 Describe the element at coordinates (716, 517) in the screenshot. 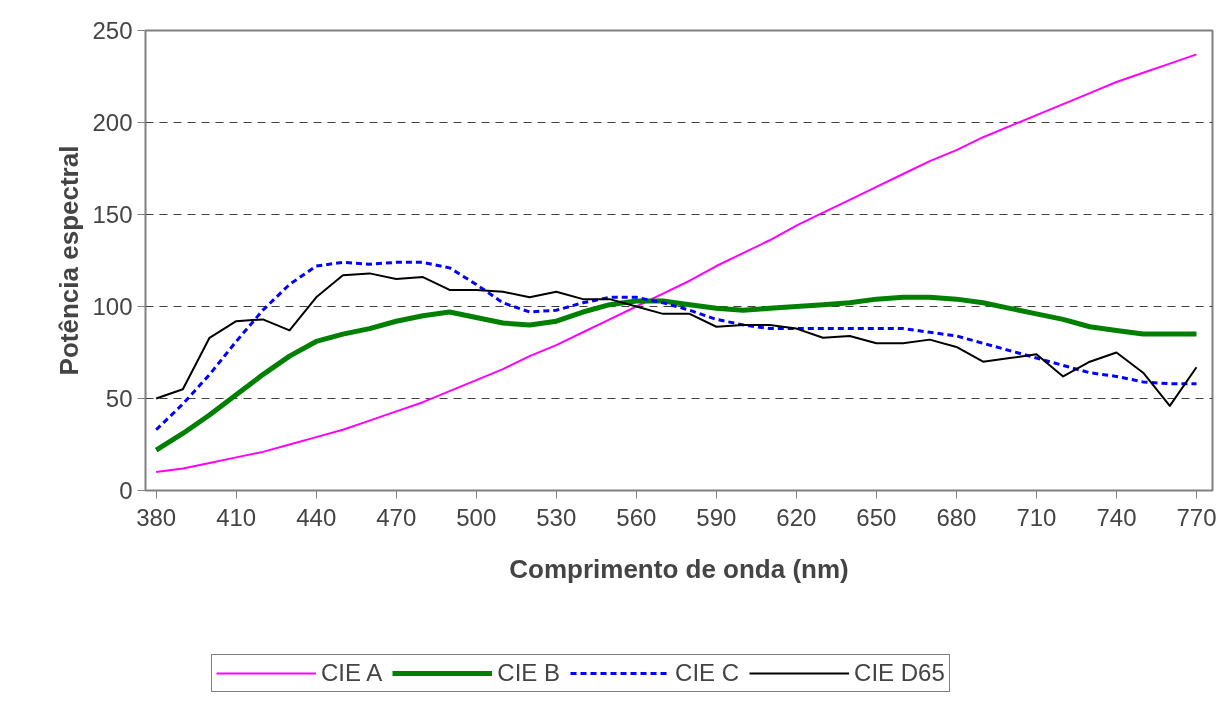

I see `x-tick-label: 590` at that location.